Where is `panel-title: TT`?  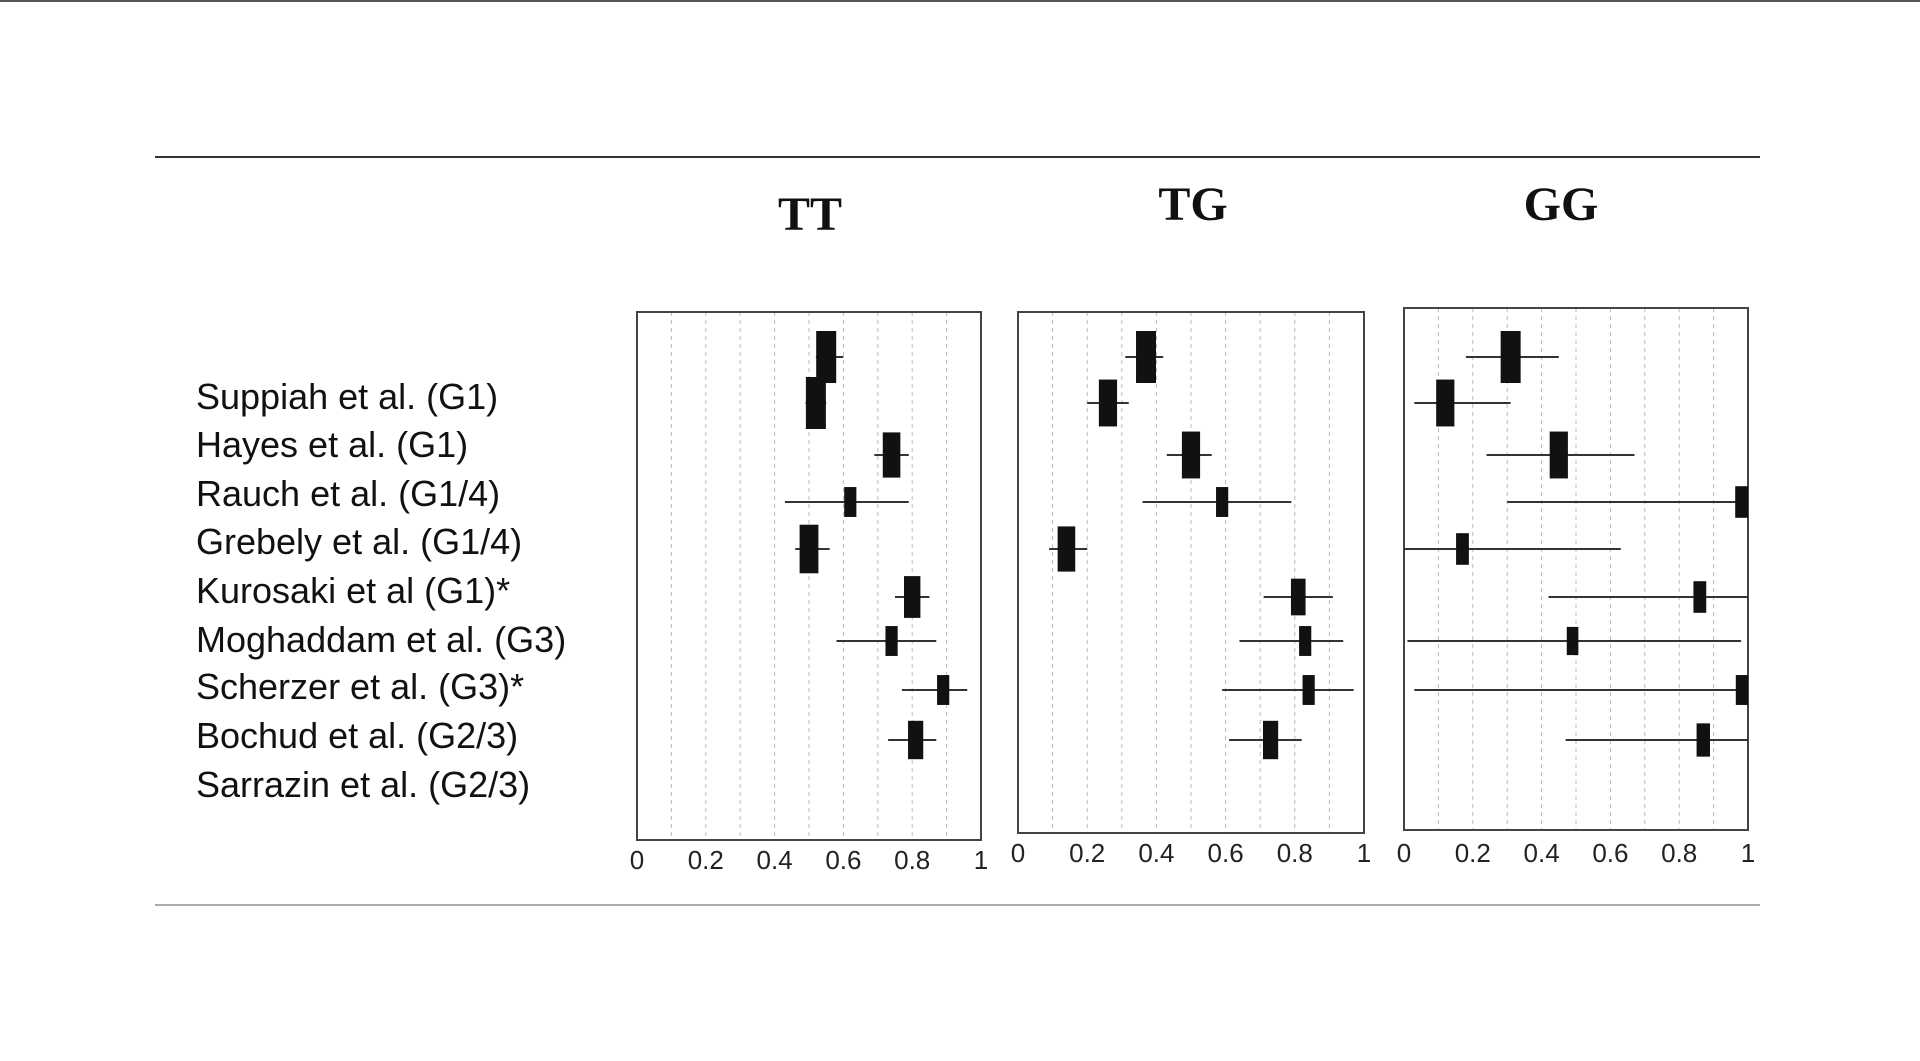 panel-title: TT is located at coordinates (810, 214).